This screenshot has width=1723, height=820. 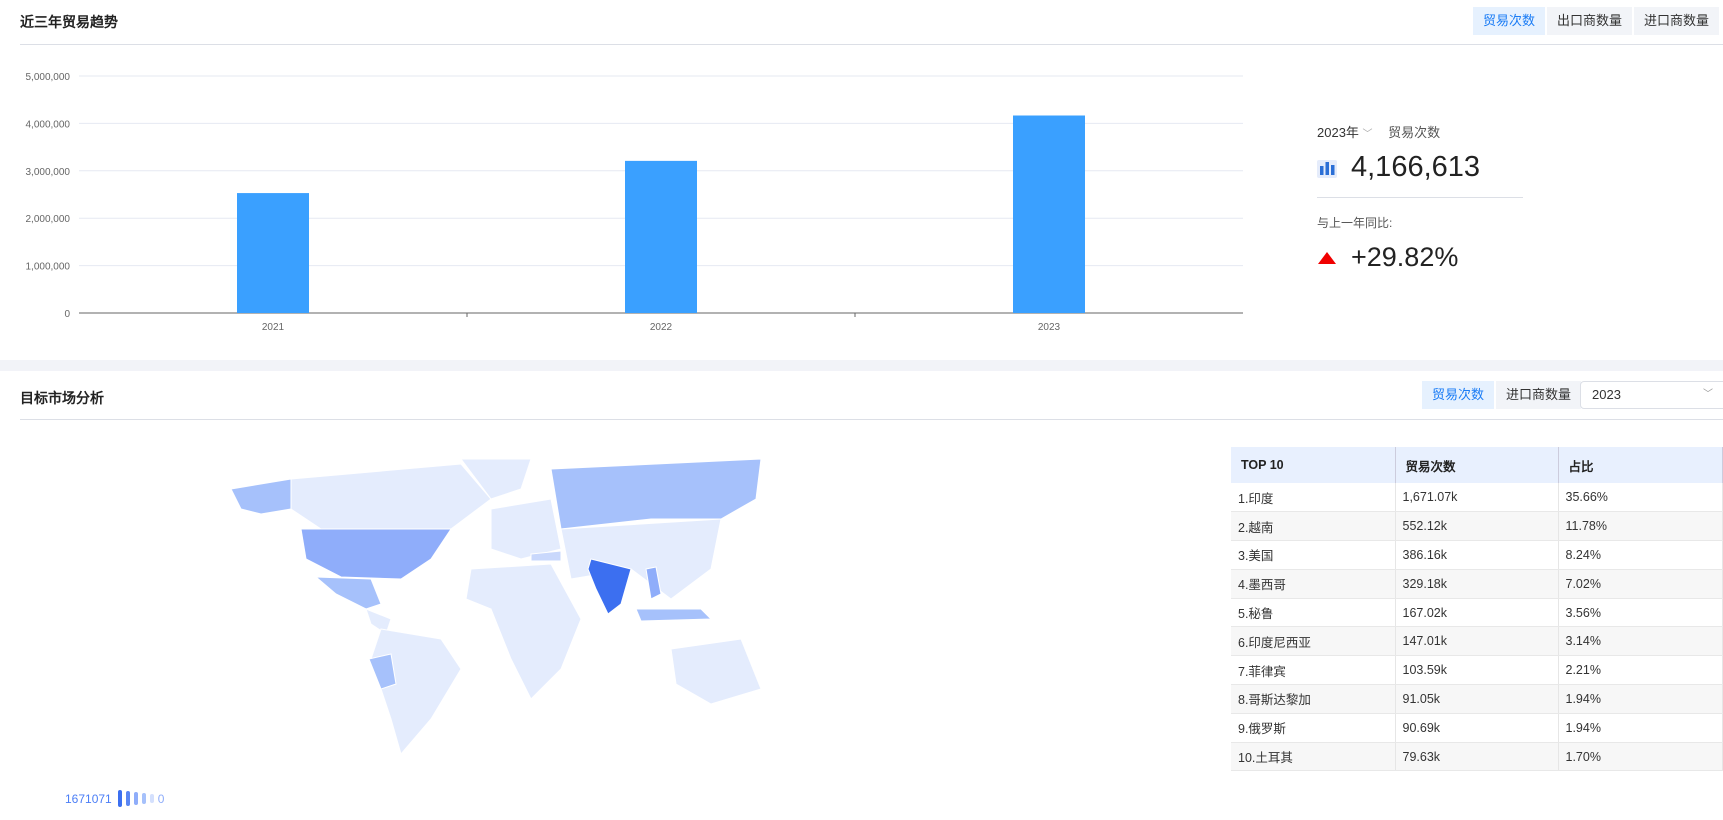 I want to click on cell-country: 9.俄罗斯, so click(x=1313, y=728).